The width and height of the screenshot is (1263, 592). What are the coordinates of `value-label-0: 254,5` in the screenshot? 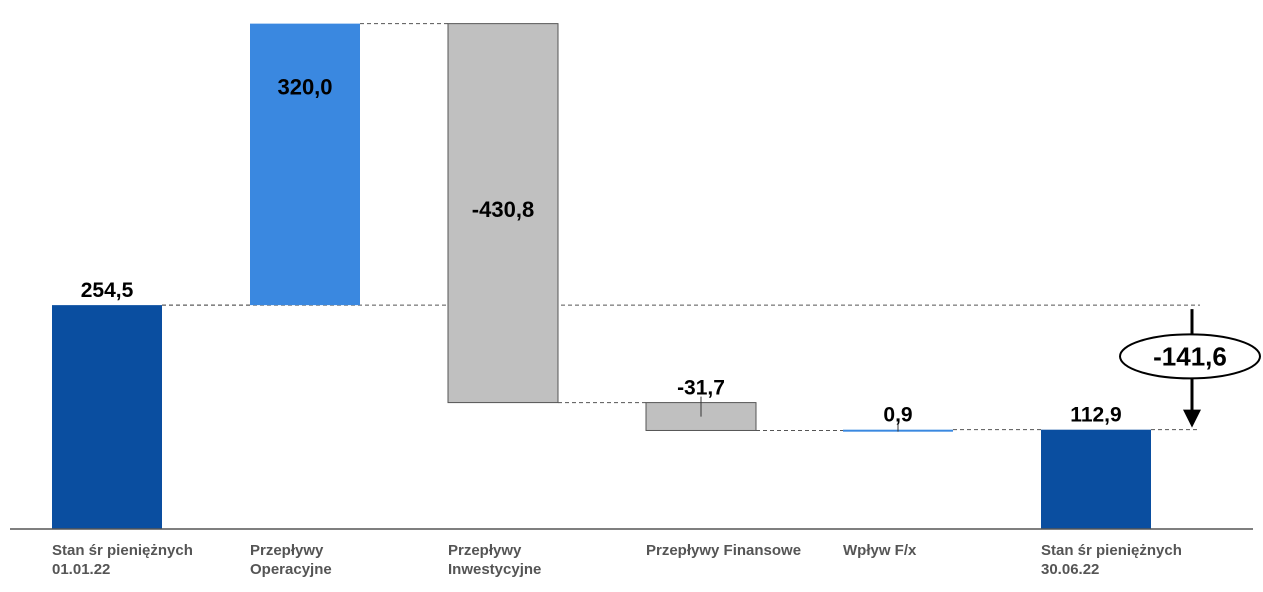 It's located at (107, 290).